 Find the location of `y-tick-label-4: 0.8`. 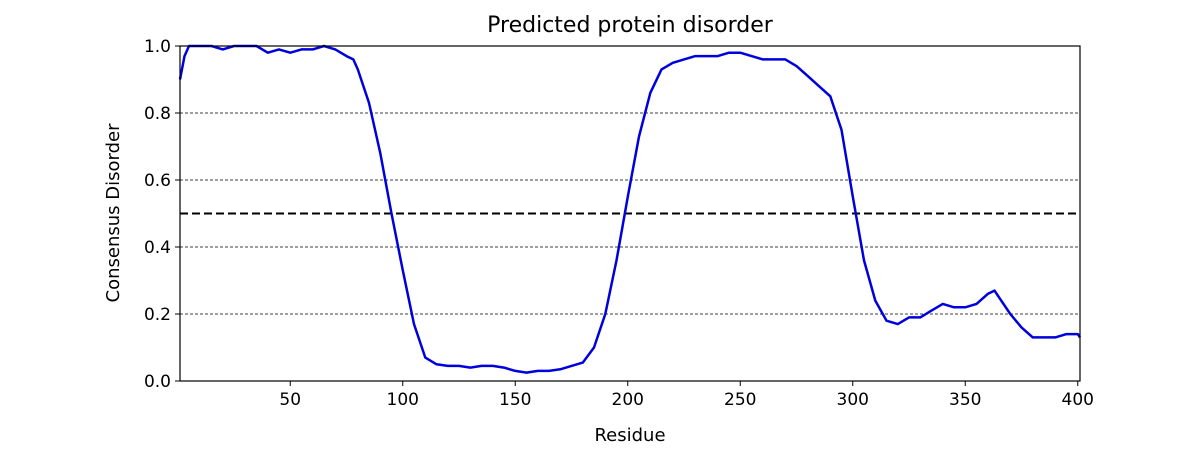

y-tick-label-4: 0.8 is located at coordinates (157, 114).